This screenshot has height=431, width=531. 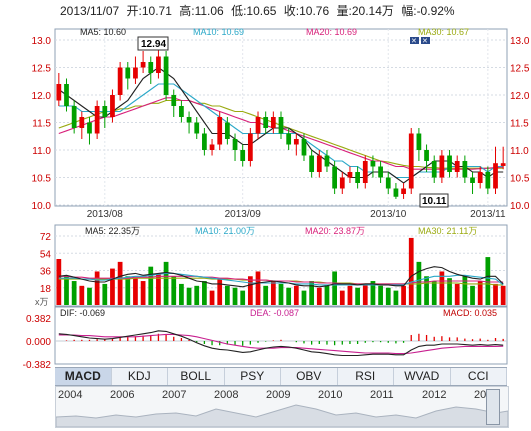 I want to click on tab-wvad: WVAD, so click(x=422, y=376).